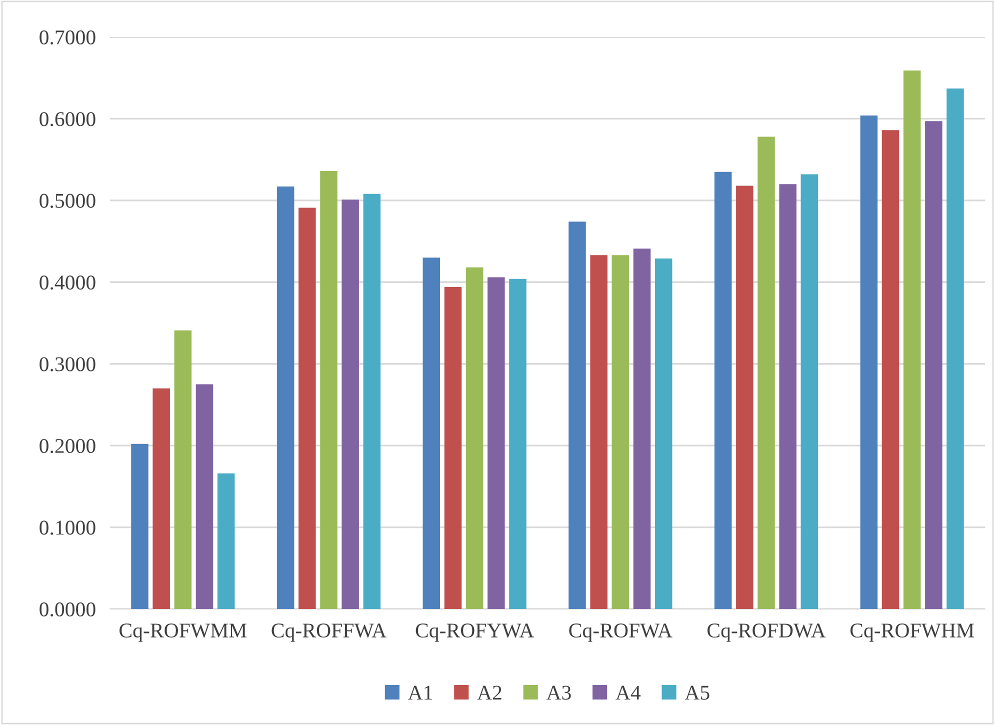 This screenshot has height=725, width=995. I want to click on y-tick-label: 0.4000, so click(68, 283).